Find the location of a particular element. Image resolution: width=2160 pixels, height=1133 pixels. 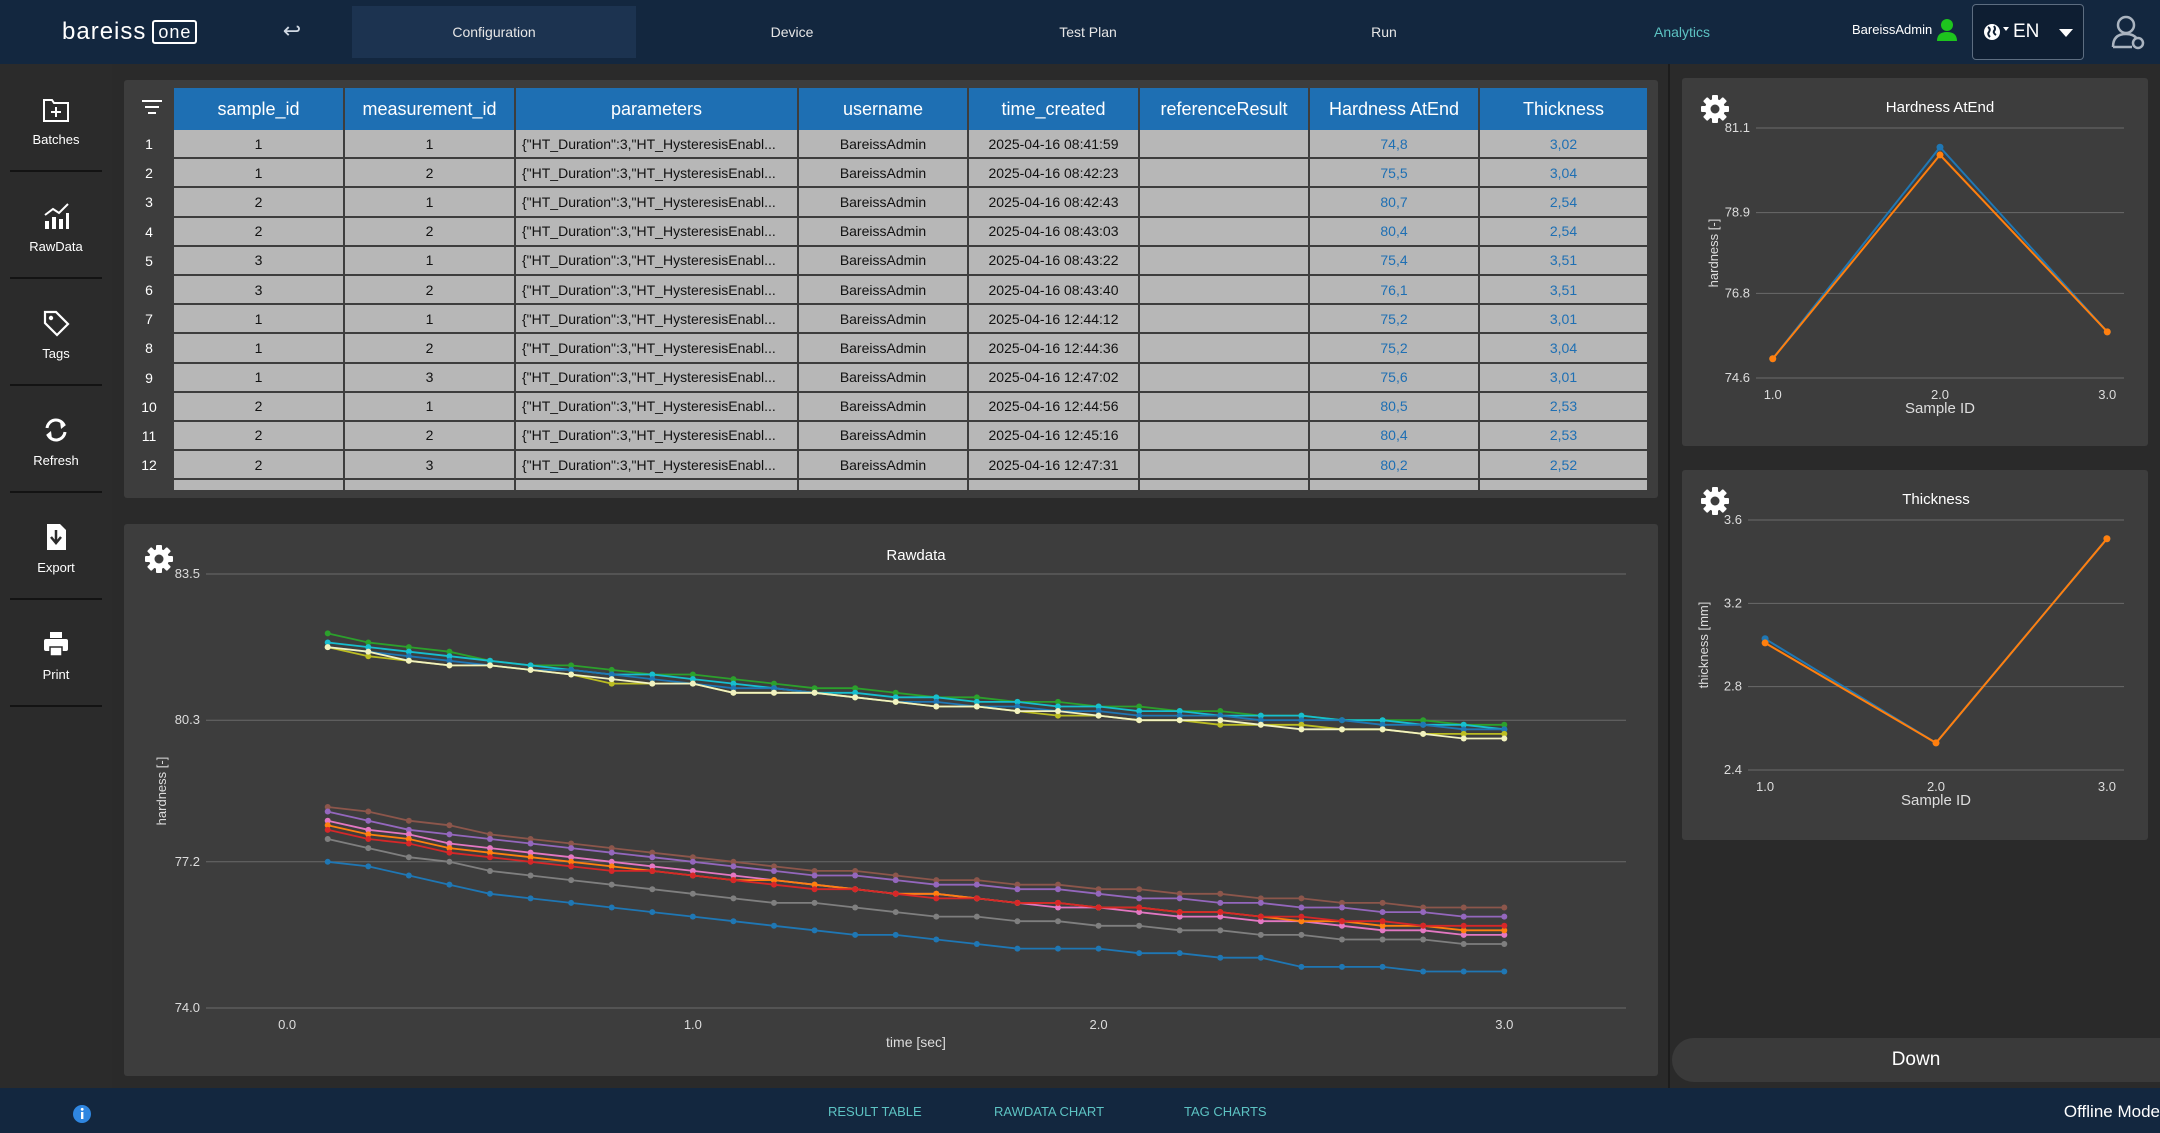

info-icon is located at coordinates (82, 1114).